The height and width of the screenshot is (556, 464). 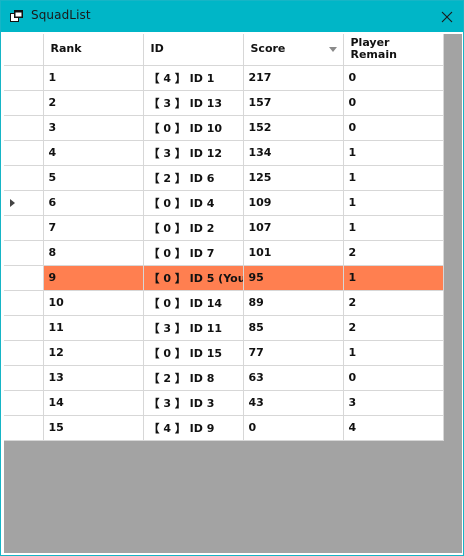 I want to click on id-cell: 【 0 】 ID 7, so click(x=193, y=253).